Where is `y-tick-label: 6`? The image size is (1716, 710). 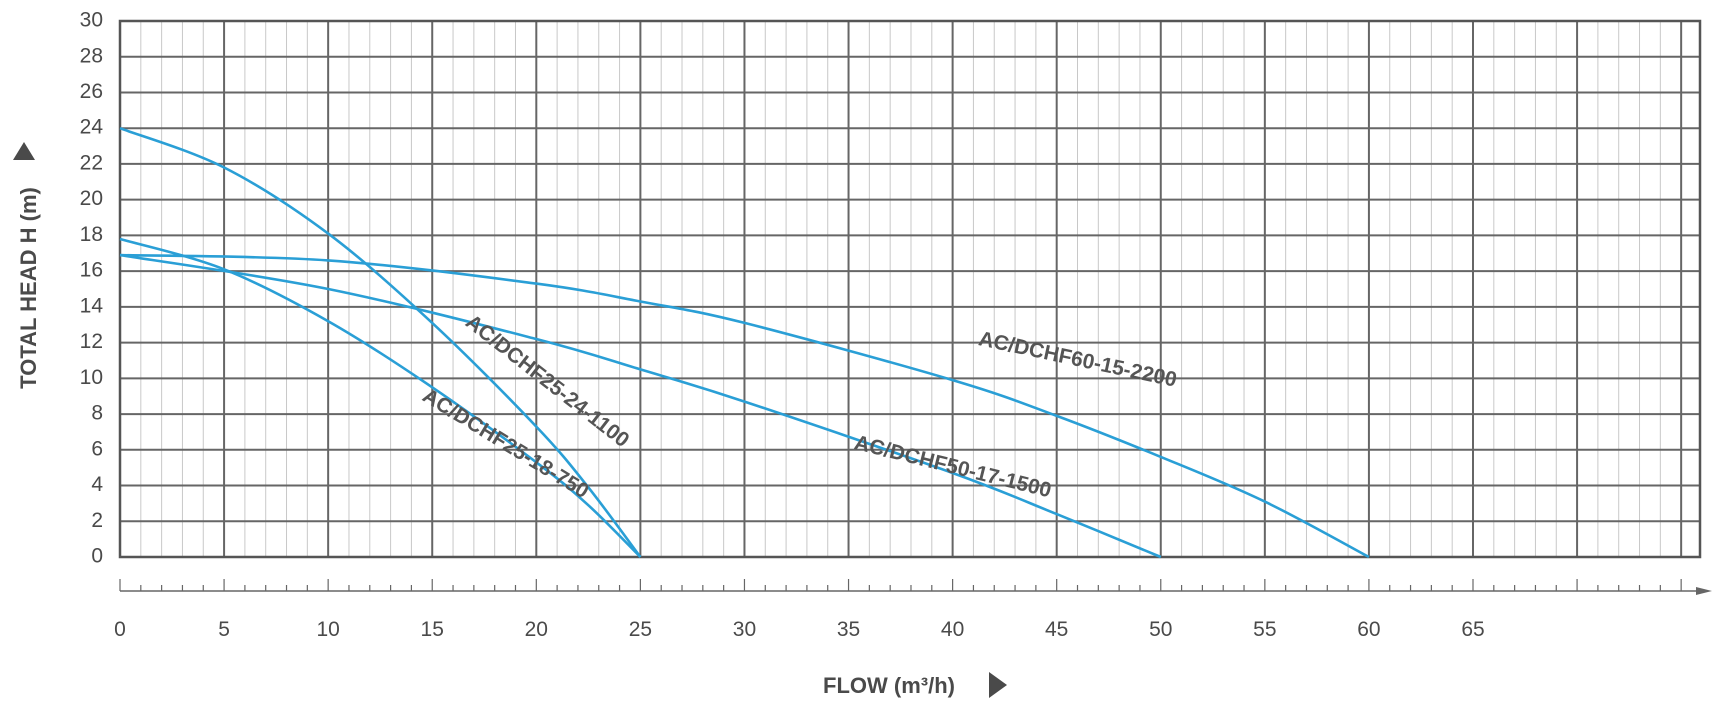
y-tick-label: 6 is located at coordinates (97, 448).